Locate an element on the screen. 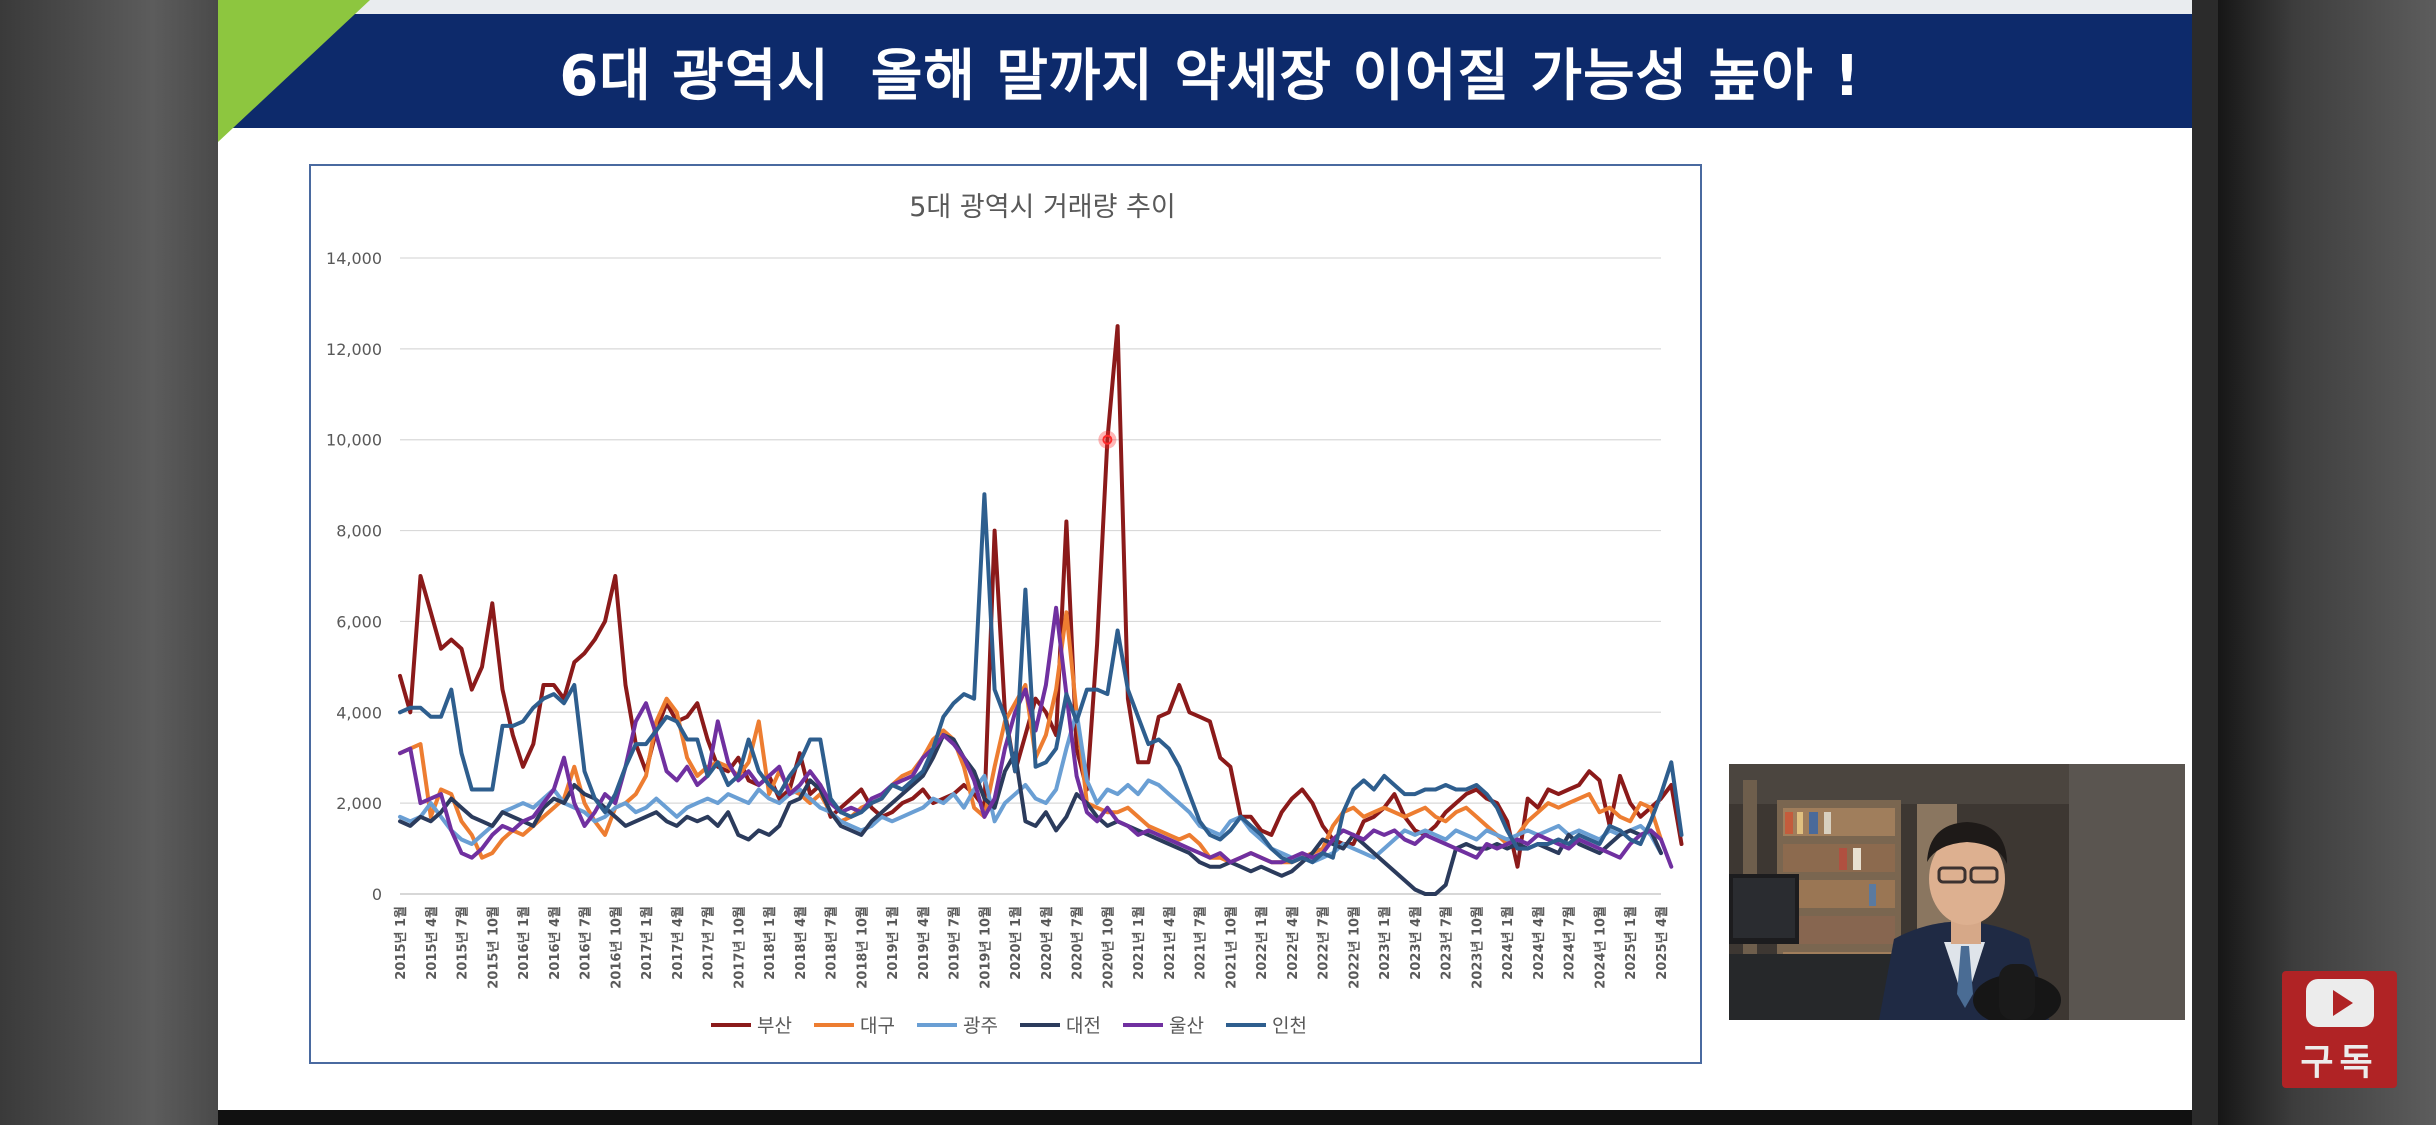 This screenshot has width=2436, height=1125. x-tick-label: 2017년 10월 is located at coordinates (739, 947).